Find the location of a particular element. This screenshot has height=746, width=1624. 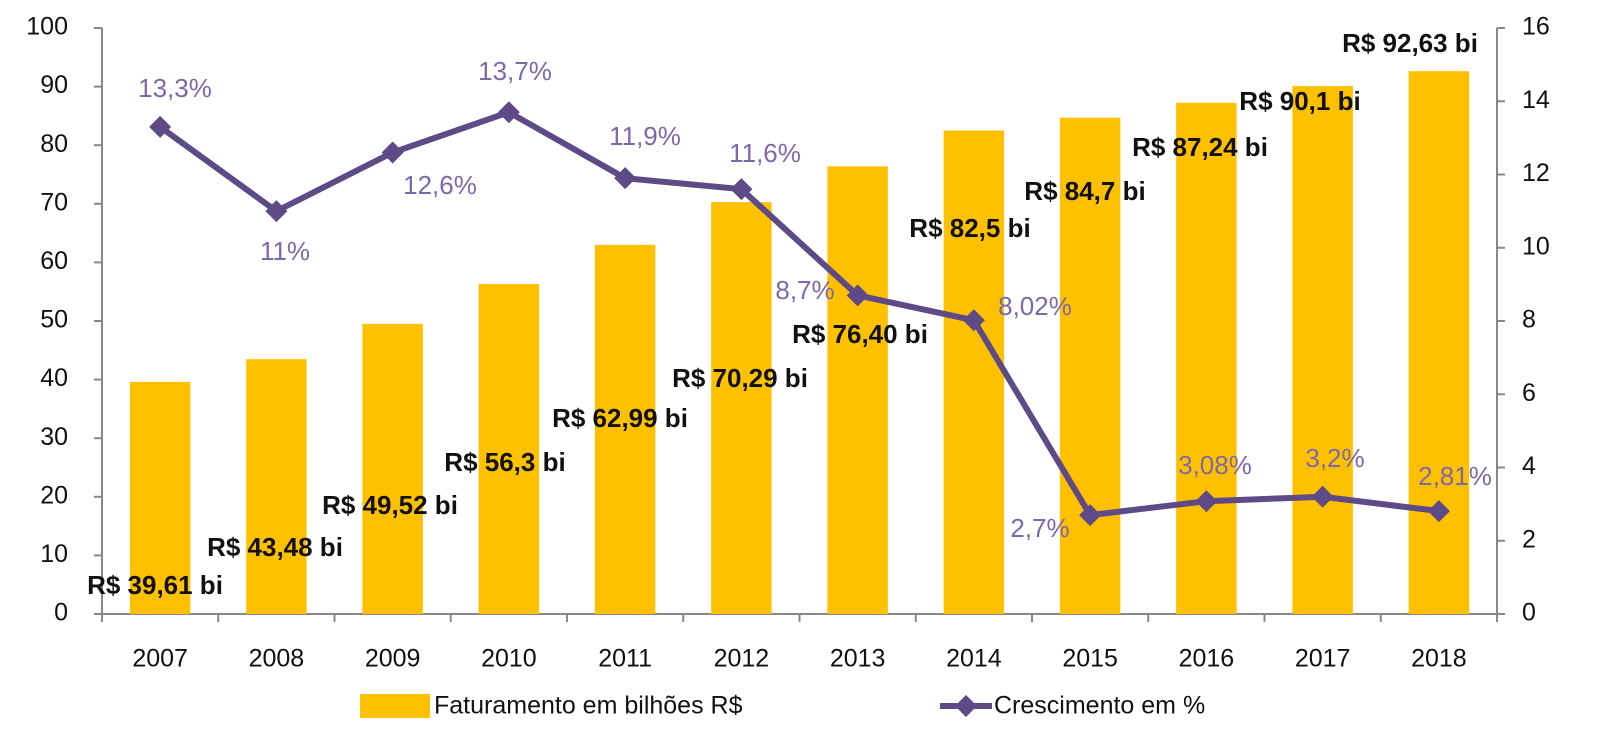

bar-value-label: R$ 76,40 bi is located at coordinates (860, 334).